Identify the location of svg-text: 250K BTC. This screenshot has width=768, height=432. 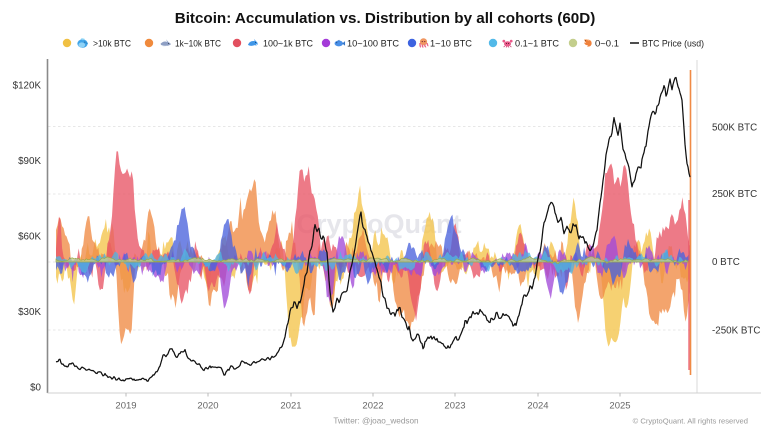
(734, 194).